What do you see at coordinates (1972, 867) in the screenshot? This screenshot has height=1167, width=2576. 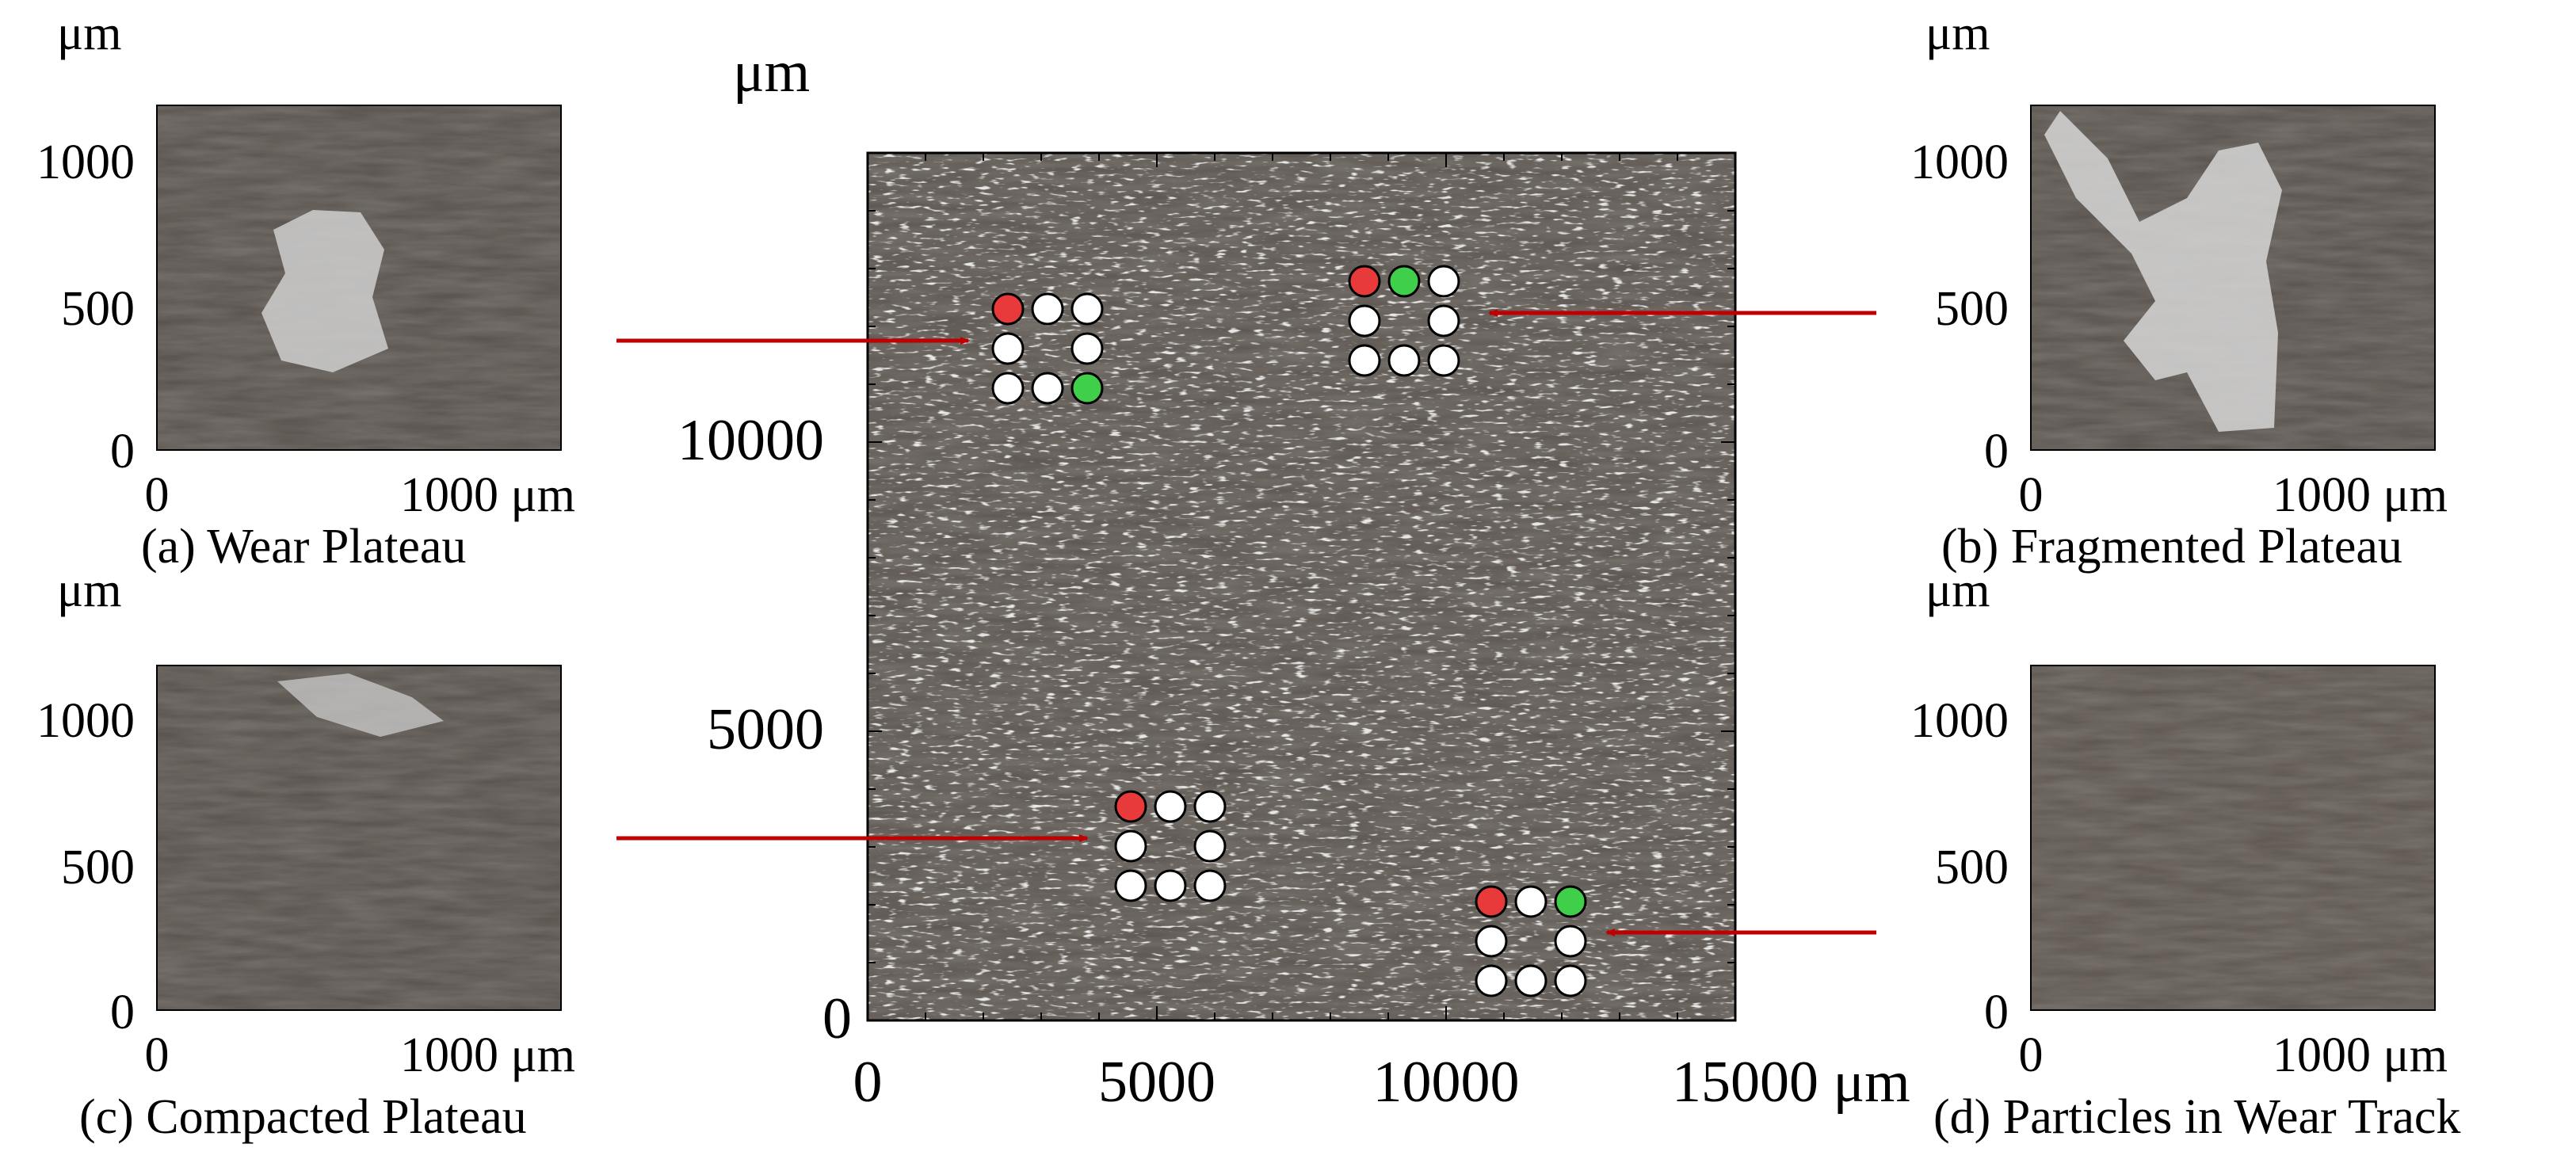 I see `inset-d-y-tick-500: 500` at bounding box center [1972, 867].